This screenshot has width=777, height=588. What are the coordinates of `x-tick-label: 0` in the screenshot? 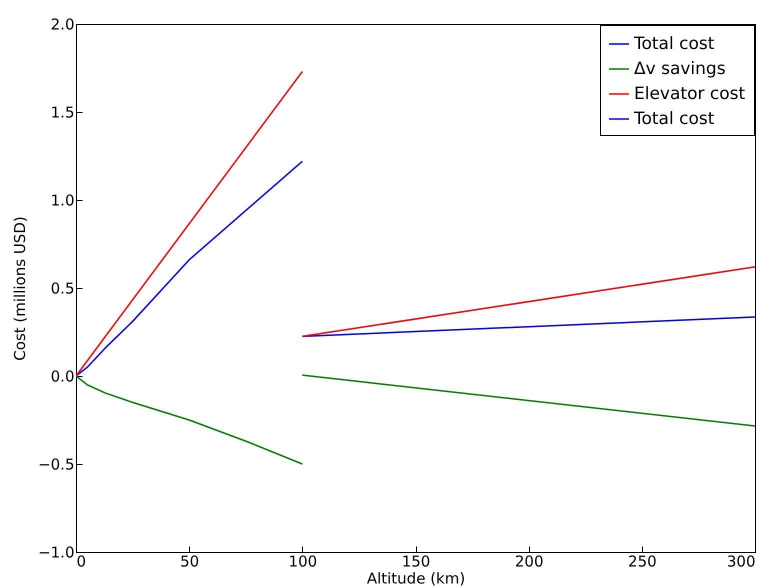 It's located at (81, 561).